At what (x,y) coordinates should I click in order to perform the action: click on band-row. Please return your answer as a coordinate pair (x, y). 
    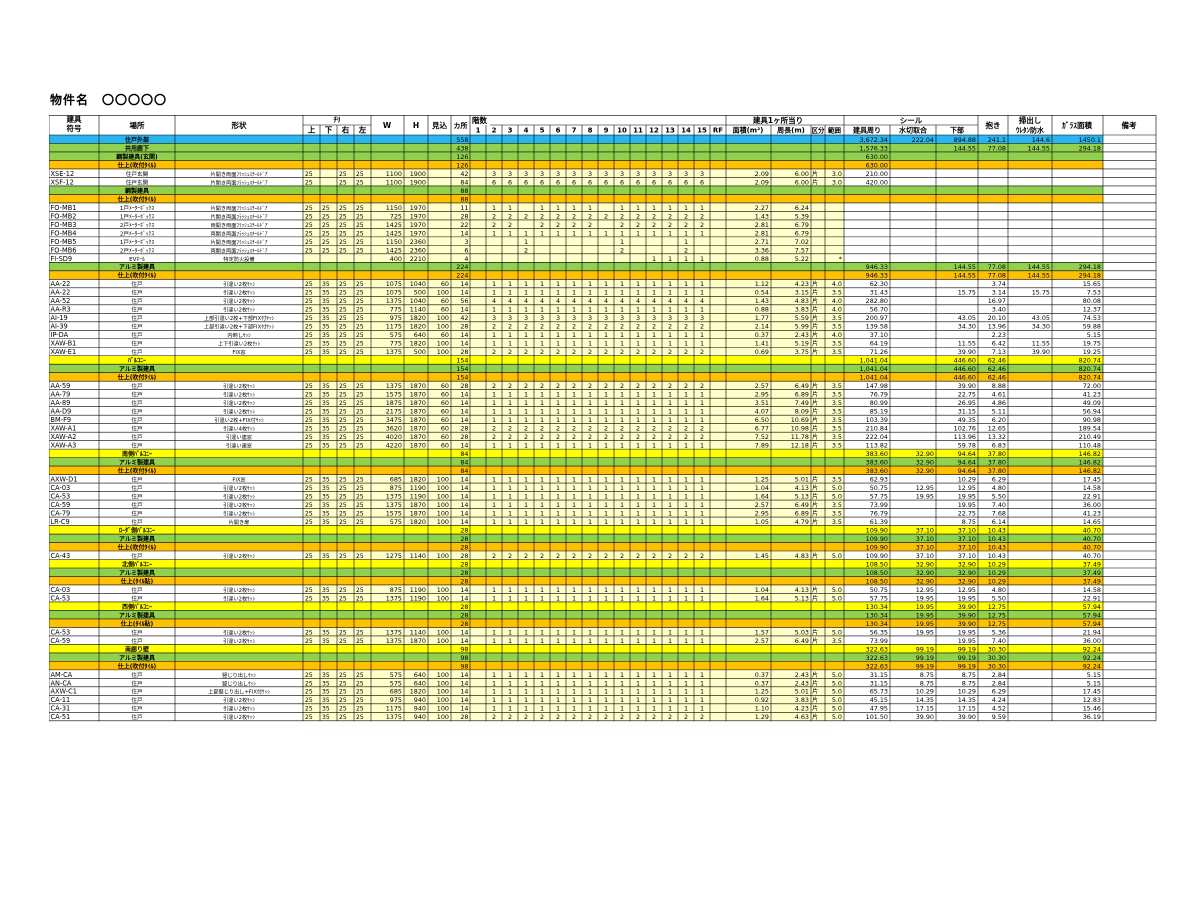
    Looking at the image, I should click on (602, 538).